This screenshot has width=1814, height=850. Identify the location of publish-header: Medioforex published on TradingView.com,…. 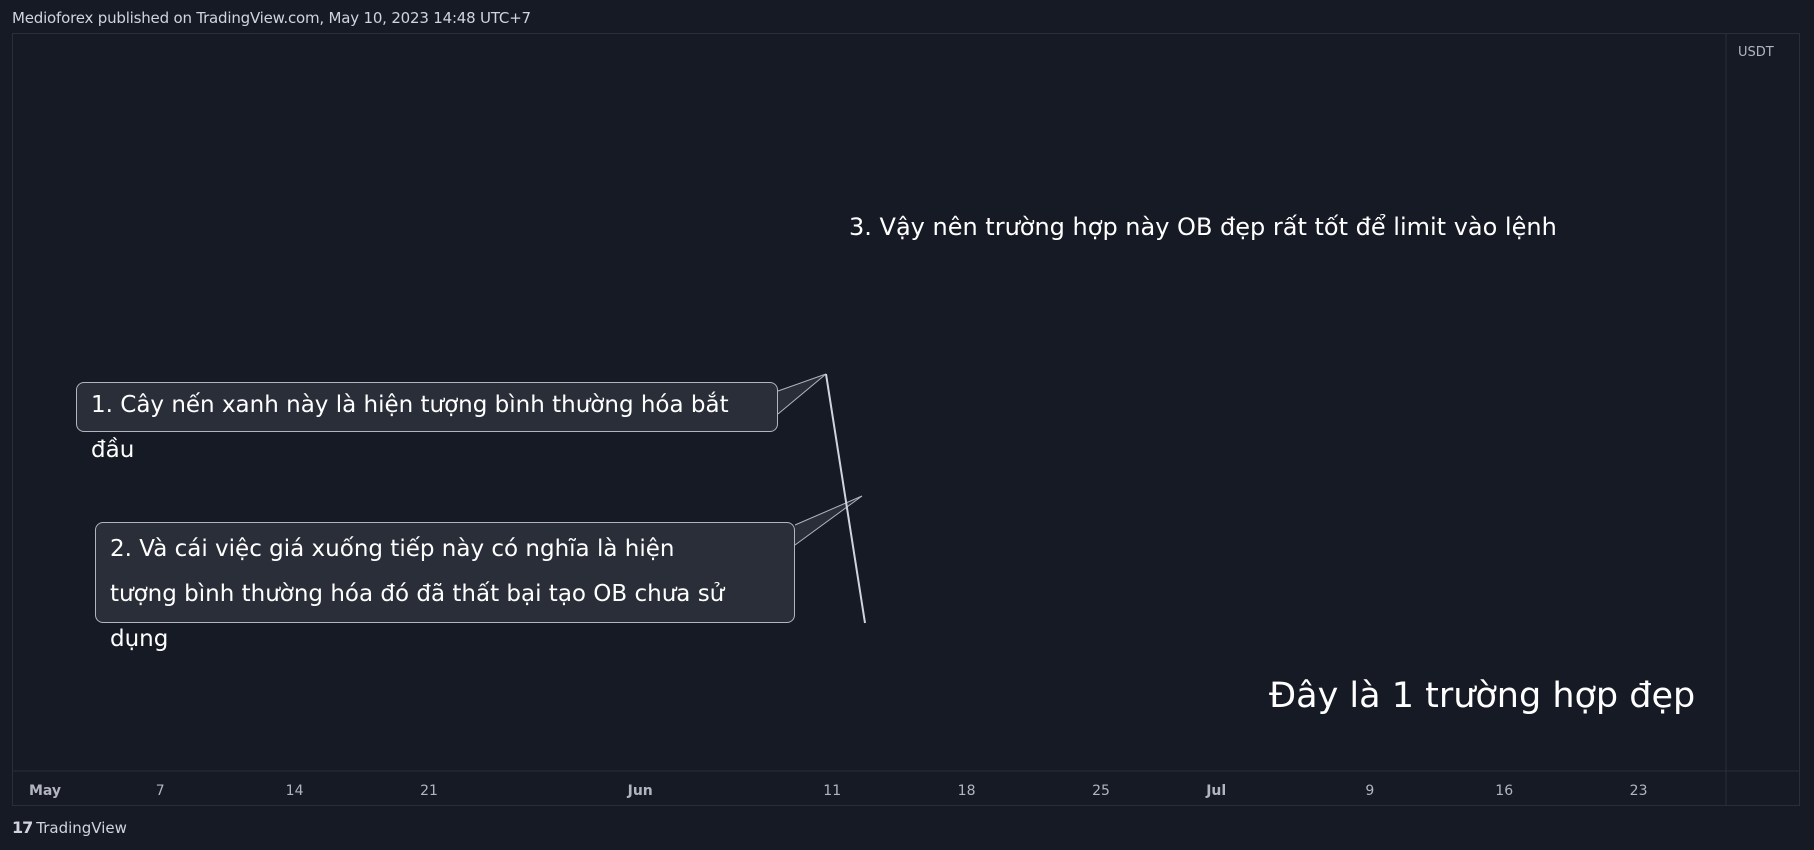
(271, 18).